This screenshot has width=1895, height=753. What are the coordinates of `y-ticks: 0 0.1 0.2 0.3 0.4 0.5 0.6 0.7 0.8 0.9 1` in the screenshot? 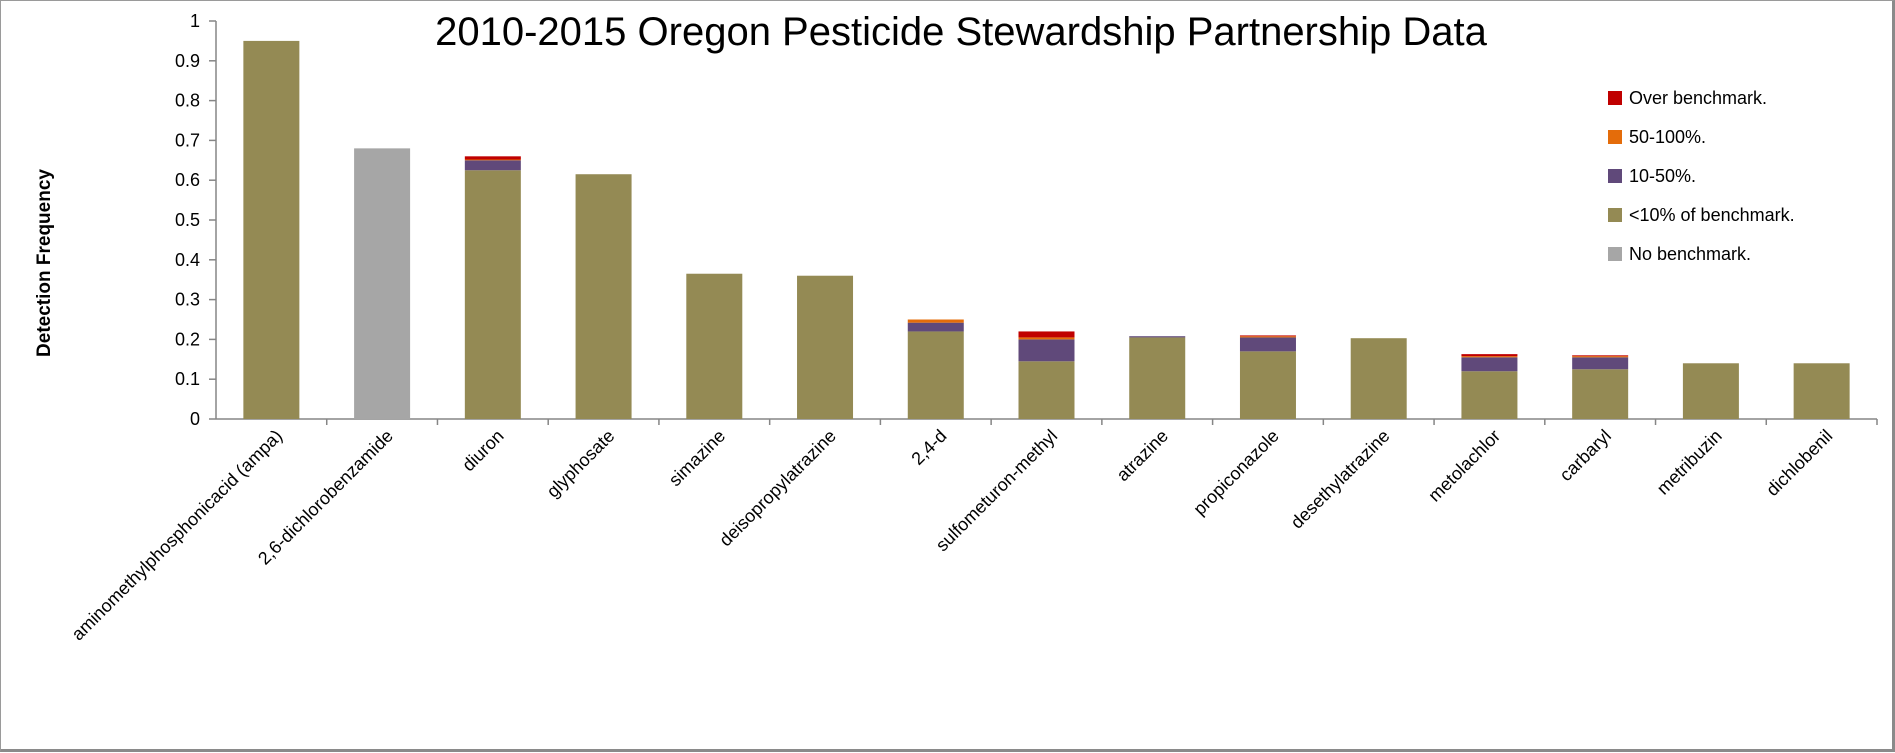 It's located at (195, 220).